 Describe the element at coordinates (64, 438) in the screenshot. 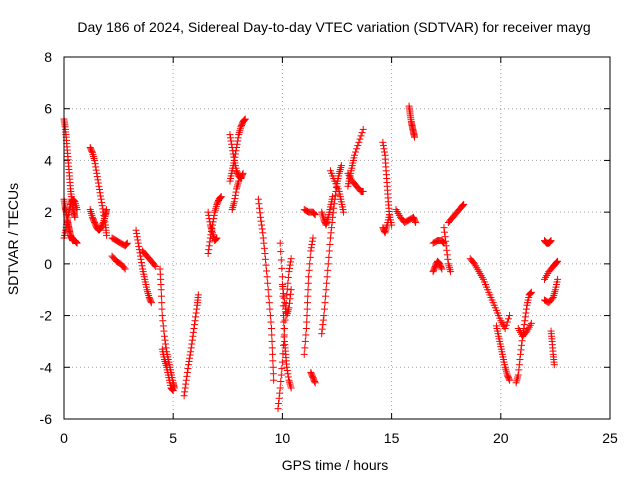

I see `x-tick-label: 0` at that location.